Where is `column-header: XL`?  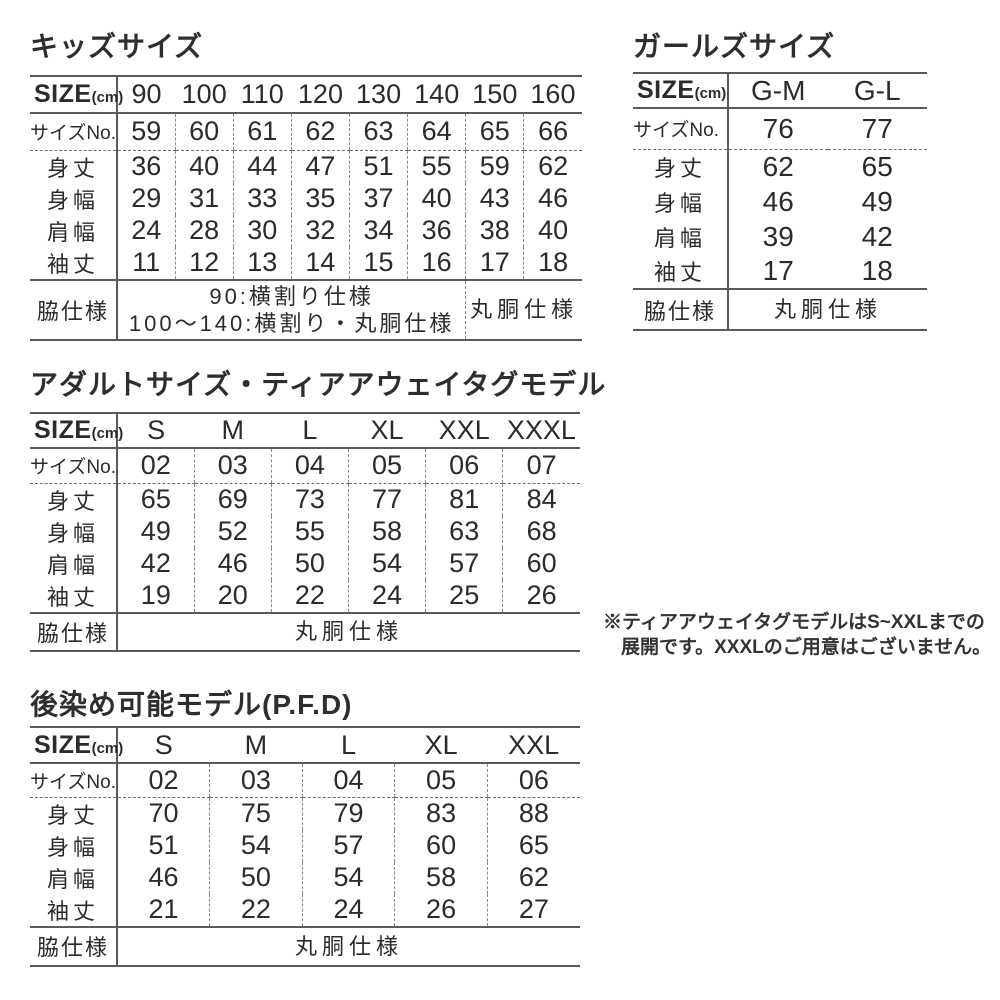
column-header: XL is located at coordinates (441, 745).